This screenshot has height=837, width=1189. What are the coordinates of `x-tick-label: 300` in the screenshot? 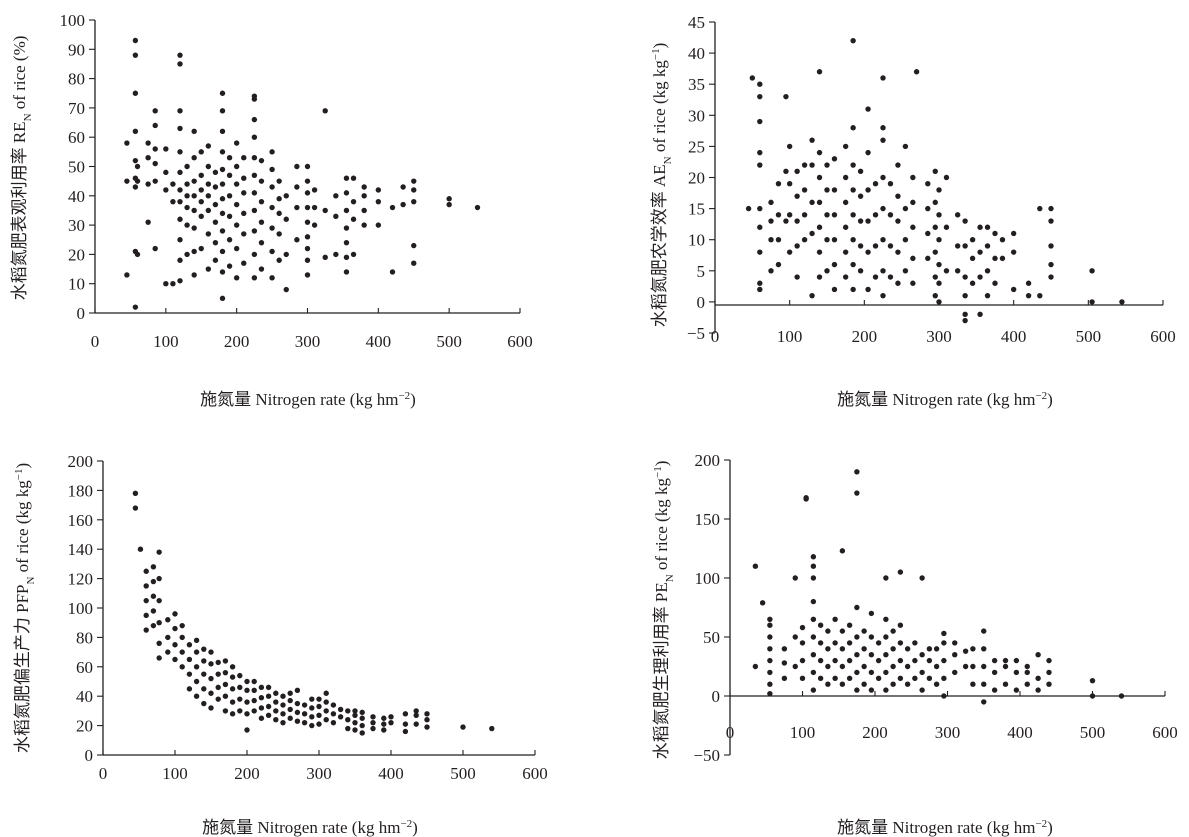 It's located at (948, 732).